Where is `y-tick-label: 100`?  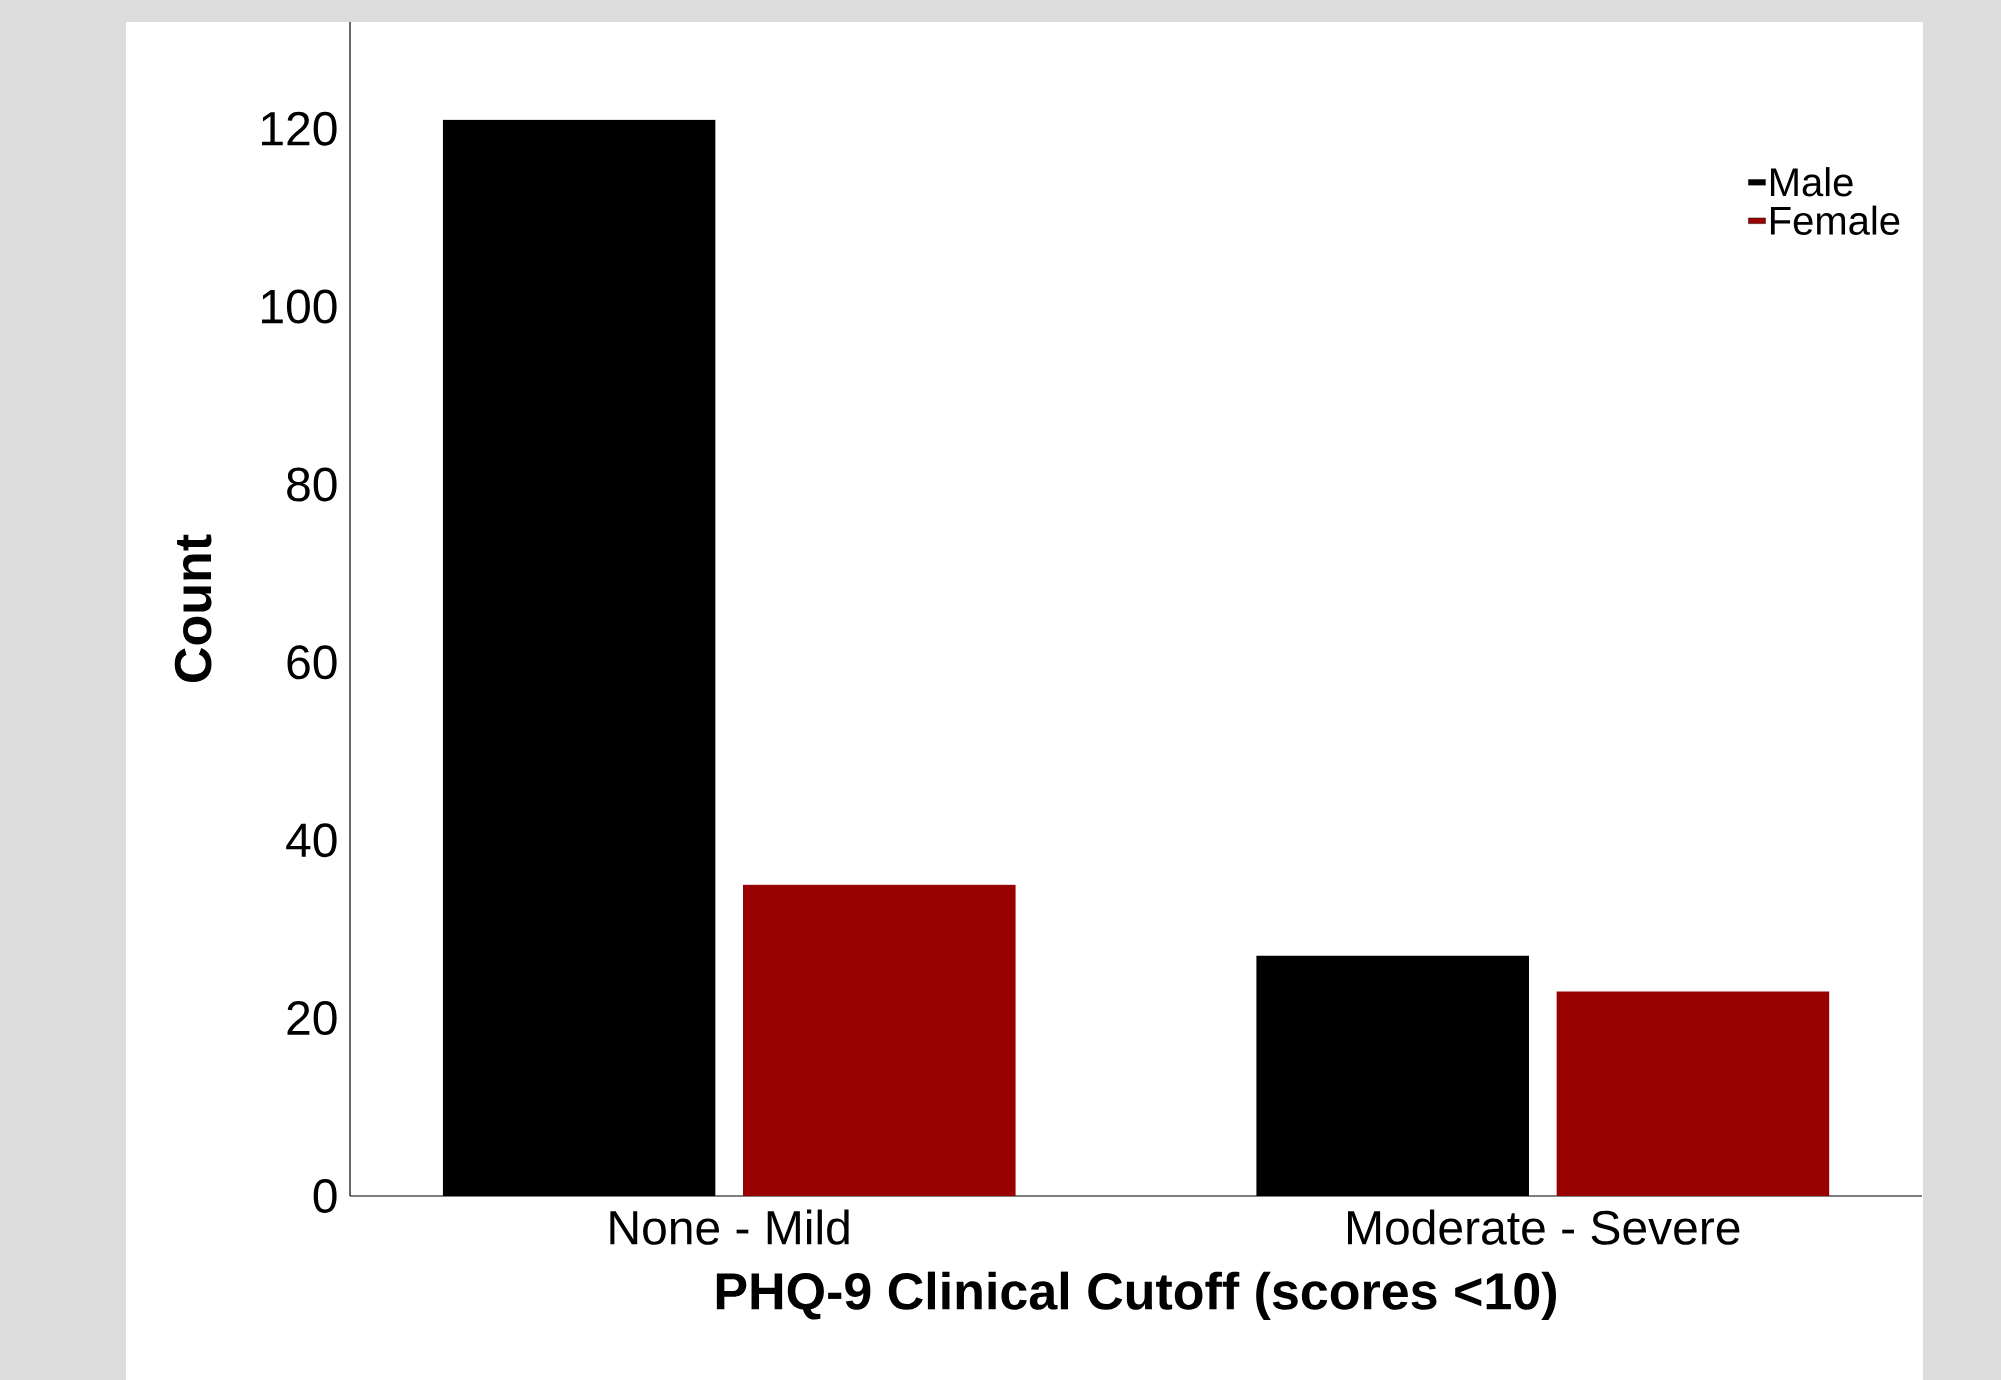 y-tick-label: 100 is located at coordinates (299, 306).